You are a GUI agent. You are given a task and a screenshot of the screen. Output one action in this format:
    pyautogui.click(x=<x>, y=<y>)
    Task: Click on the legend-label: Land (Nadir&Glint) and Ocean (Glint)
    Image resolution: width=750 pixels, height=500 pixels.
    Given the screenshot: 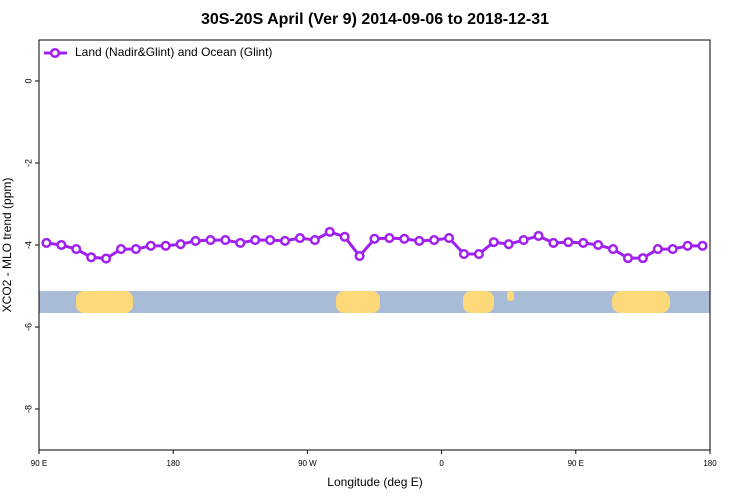 What is the action you would take?
    pyautogui.click(x=173, y=52)
    